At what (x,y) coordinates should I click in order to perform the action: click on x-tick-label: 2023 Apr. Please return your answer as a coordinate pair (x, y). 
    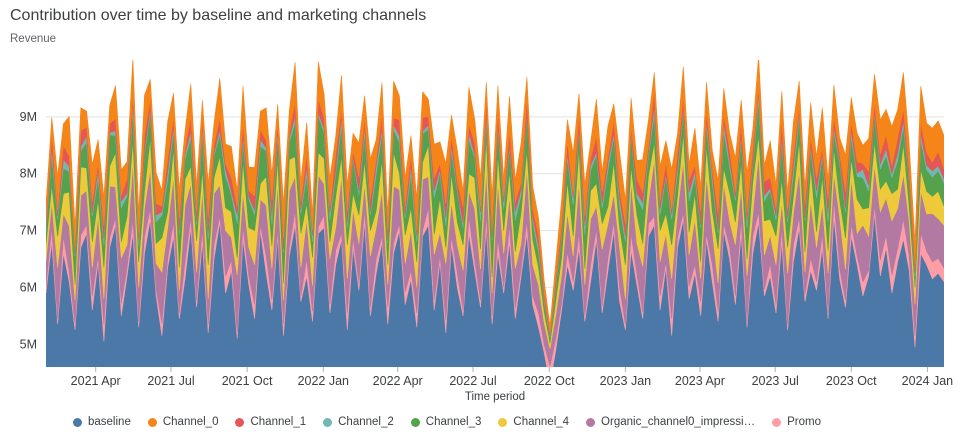
    Looking at the image, I should click on (700, 381).